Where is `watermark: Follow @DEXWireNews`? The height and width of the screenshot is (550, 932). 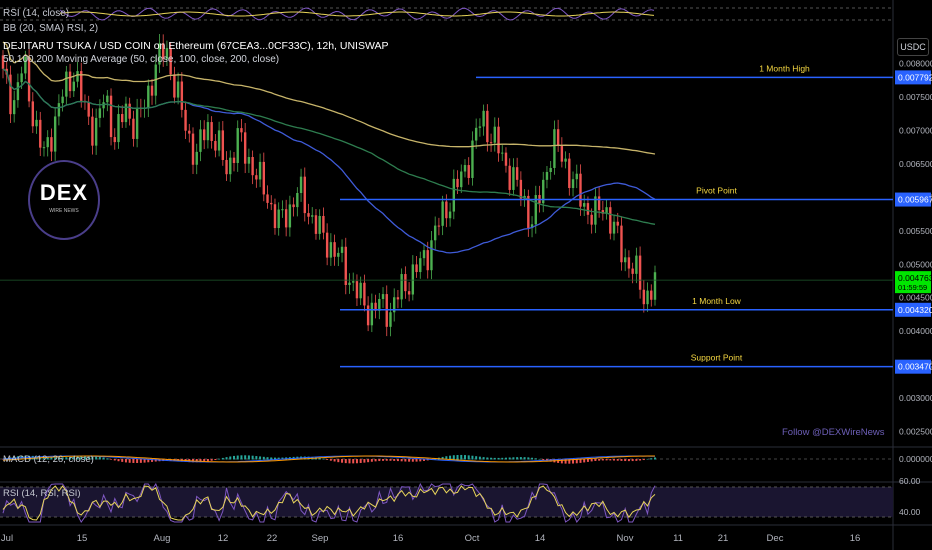 watermark: Follow @DEXWireNews is located at coordinates (833, 432).